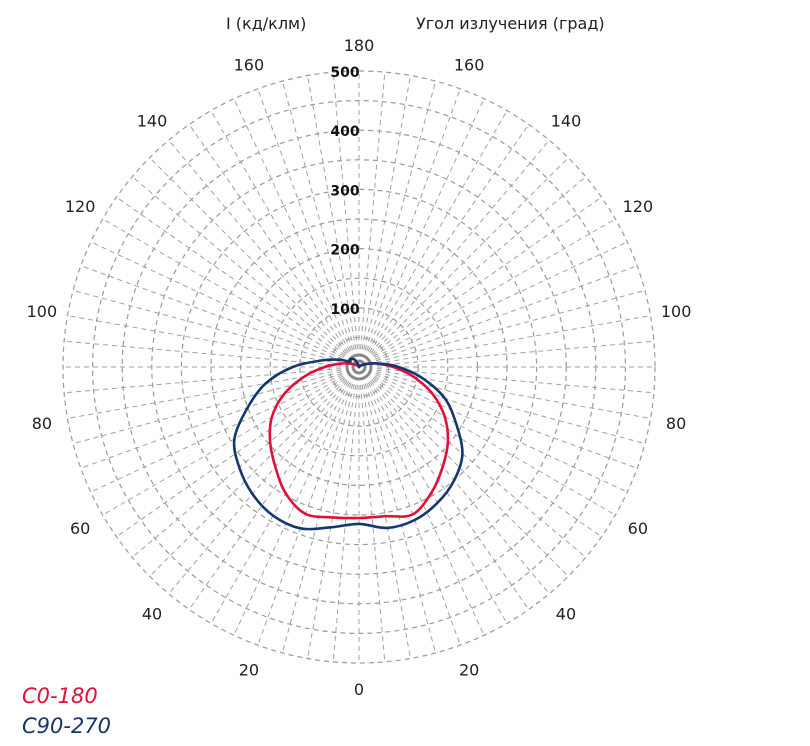 This screenshot has width=810, height=746. Describe the element at coordinates (266, 23) in the screenshot. I see `intensity-axis-label: I (кд/клм)` at that location.